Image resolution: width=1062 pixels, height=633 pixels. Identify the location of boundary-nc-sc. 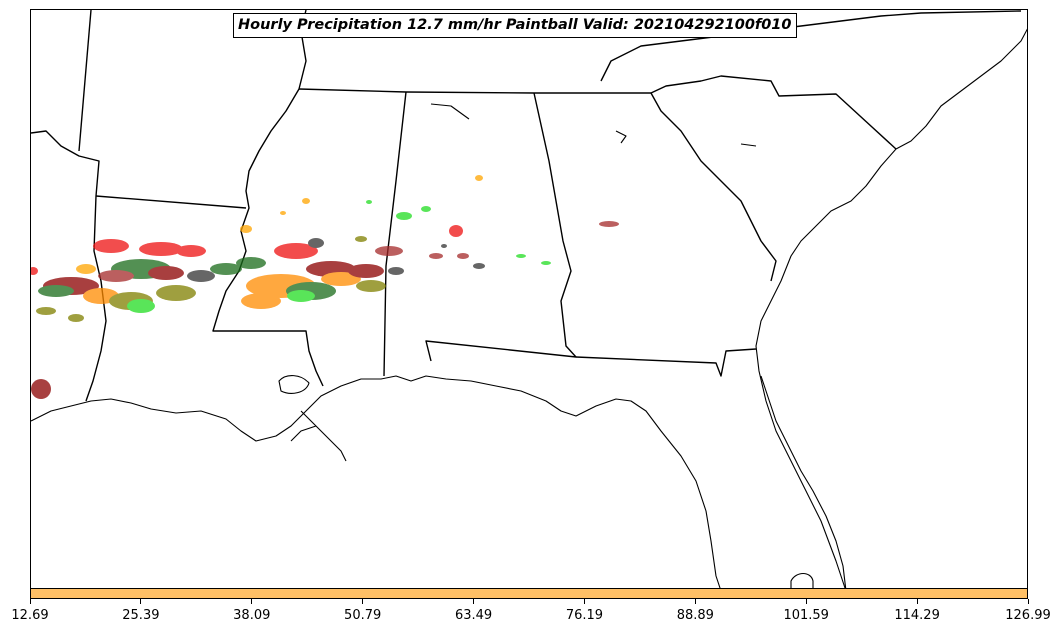
(773, 112).